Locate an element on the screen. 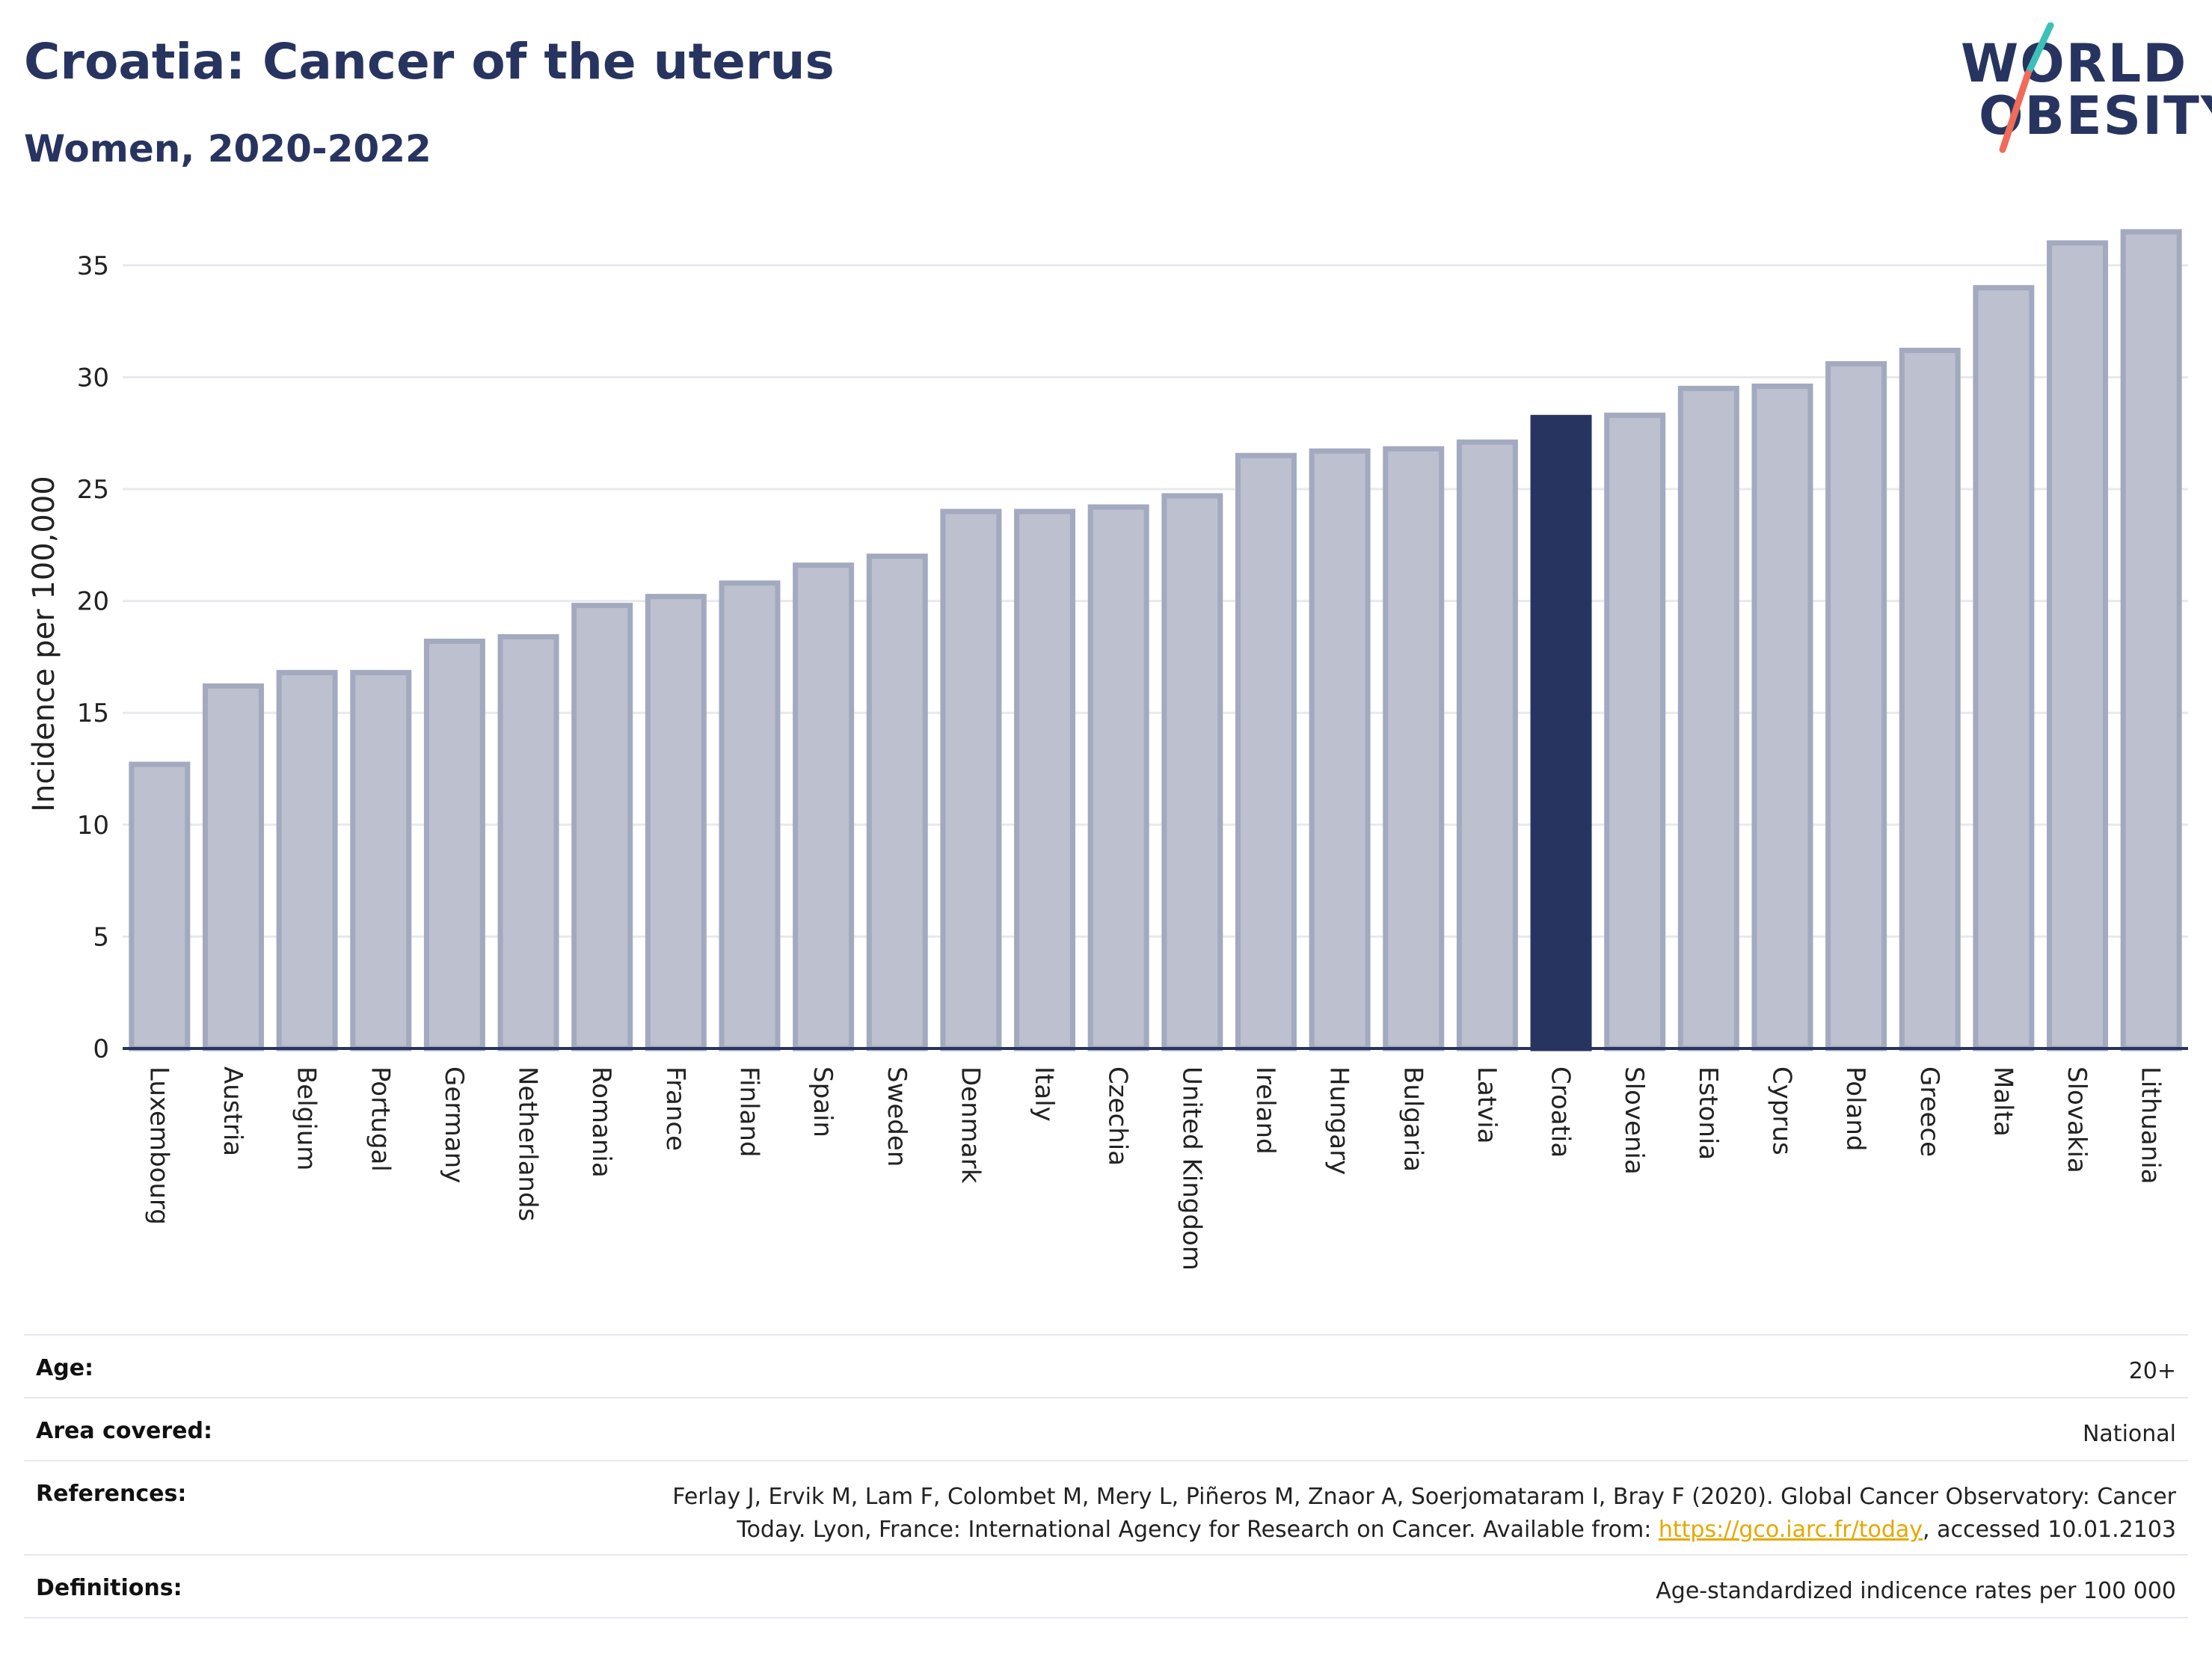  area-label: Area covered: is located at coordinates (124, 1431).